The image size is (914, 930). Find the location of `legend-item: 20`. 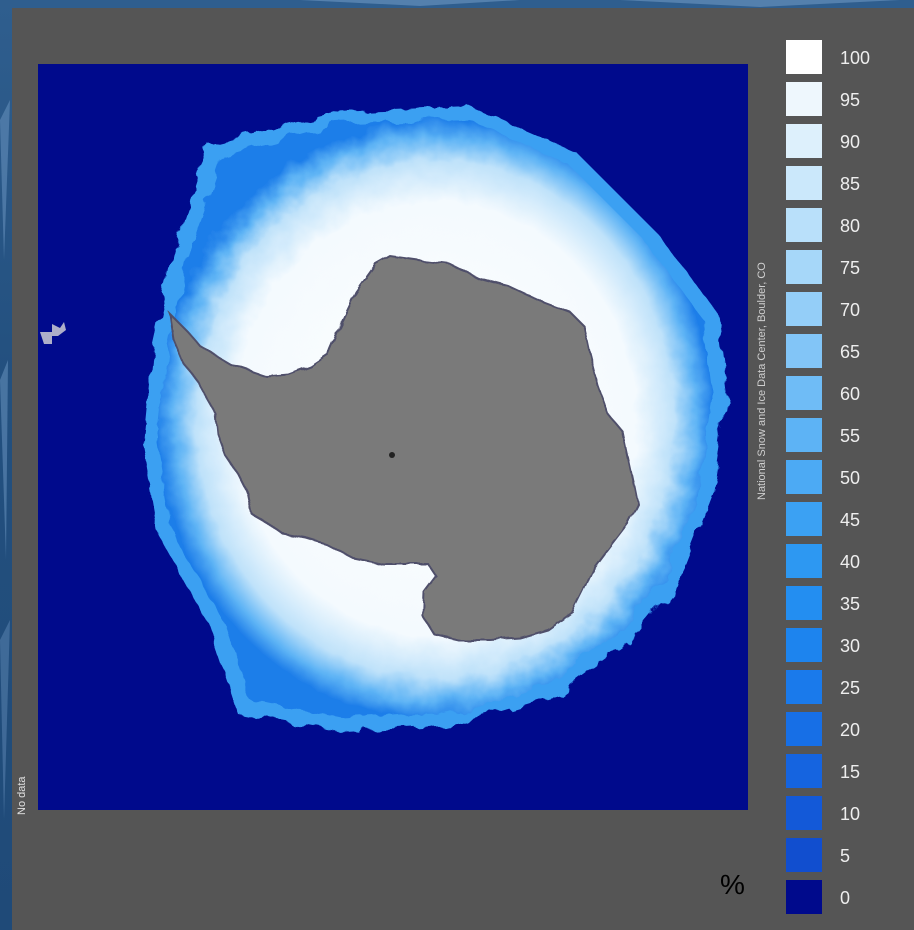

legend-item: 20 is located at coordinates (841, 729).